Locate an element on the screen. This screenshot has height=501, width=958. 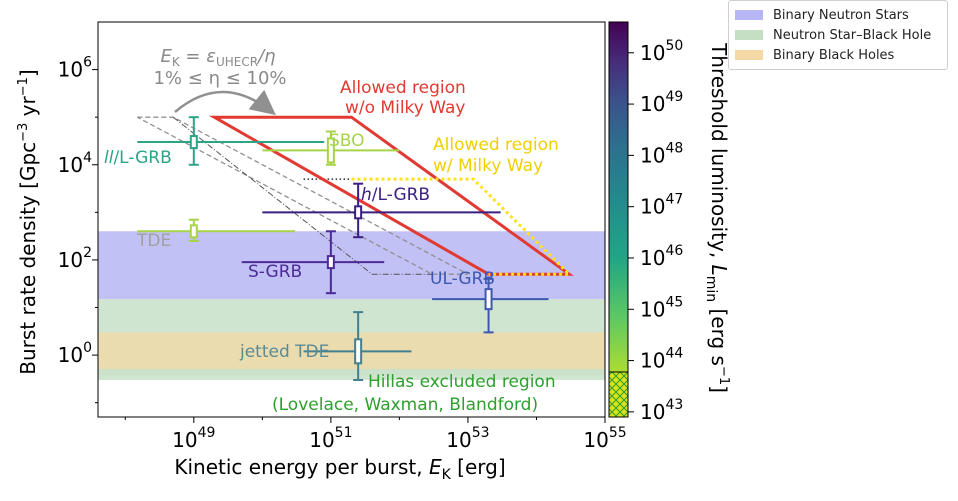
sbo-marker is located at coordinates (330, 150).